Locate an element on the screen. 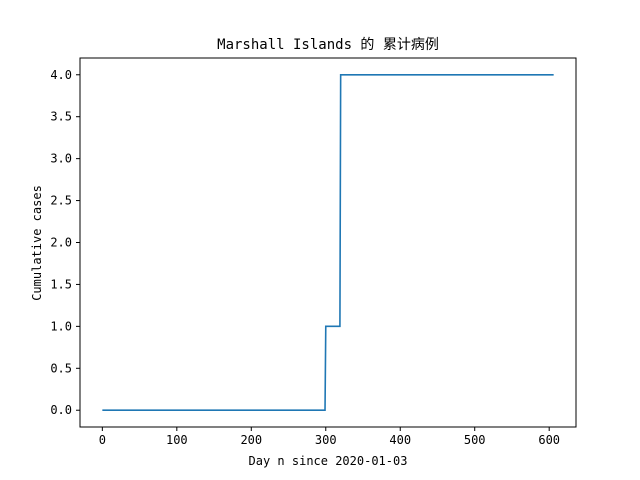 The height and width of the screenshot is (480, 640). x-tick-label: 600 is located at coordinates (549, 440).